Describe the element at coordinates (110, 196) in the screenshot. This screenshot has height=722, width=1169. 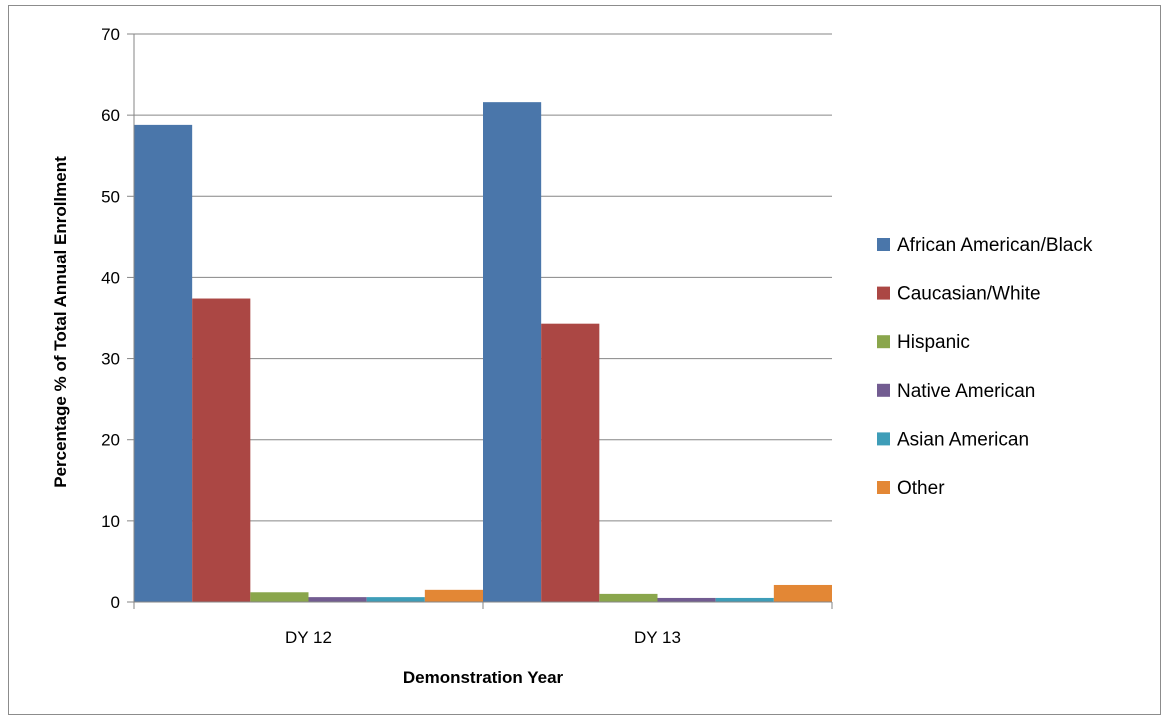
I see `y-tick-label: 50` at that location.